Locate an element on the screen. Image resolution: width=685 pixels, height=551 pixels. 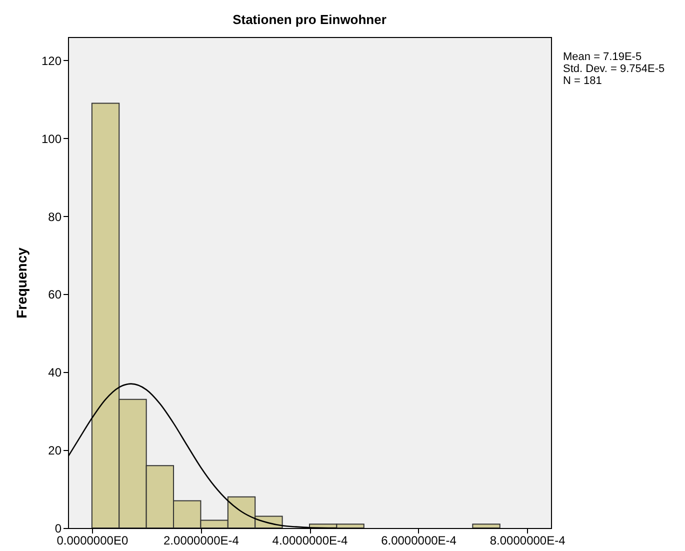
x-tick-label: 8.0000000E-4 is located at coordinates (528, 541).